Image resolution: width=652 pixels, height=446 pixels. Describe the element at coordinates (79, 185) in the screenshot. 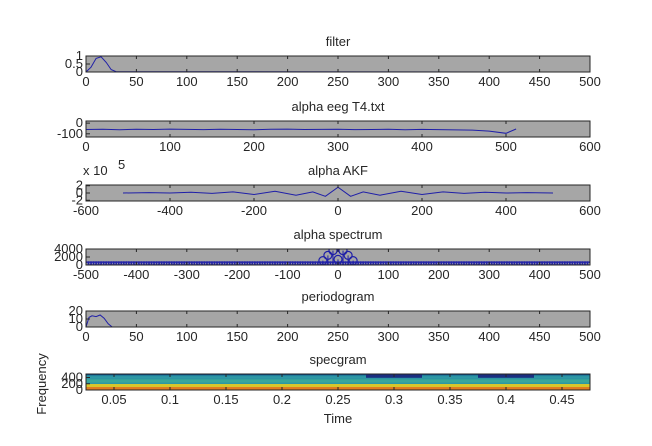

I see `y-tick-label: 2` at that location.